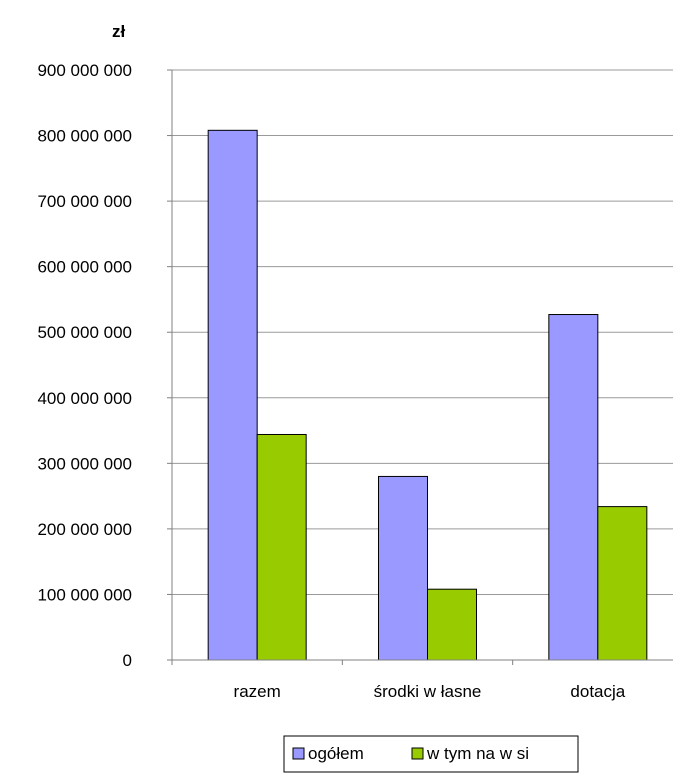  I want to click on y-tick-label: 800 000 000, so click(84, 136).